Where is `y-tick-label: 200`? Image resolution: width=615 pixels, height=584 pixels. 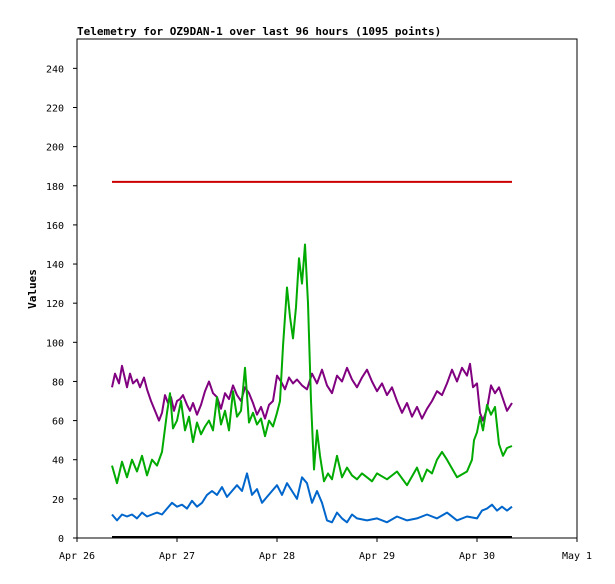 y-tick-label: 200 is located at coordinates (55, 148).